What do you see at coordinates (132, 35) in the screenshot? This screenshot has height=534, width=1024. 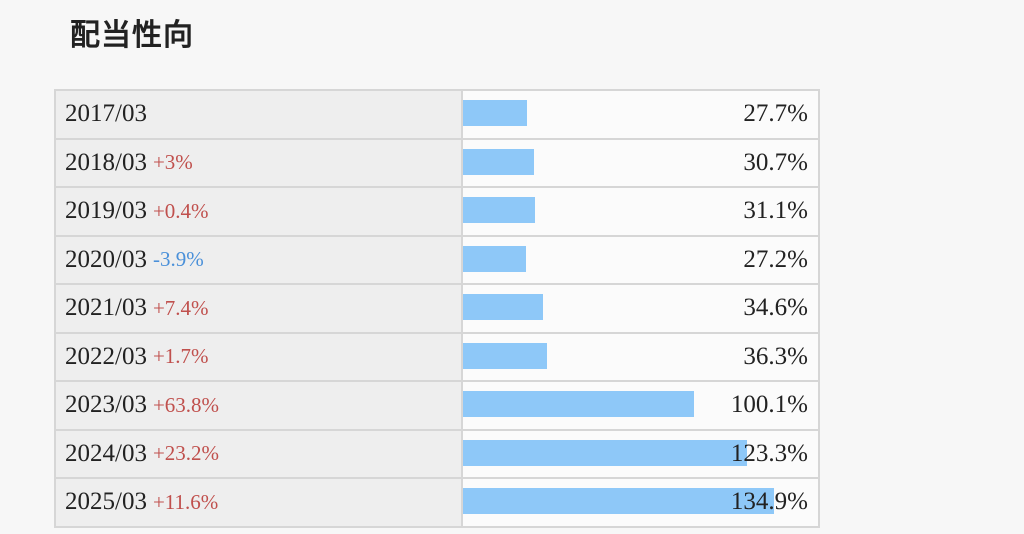 I see `chart-title: 配当性向` at bounding box center [132, 35].